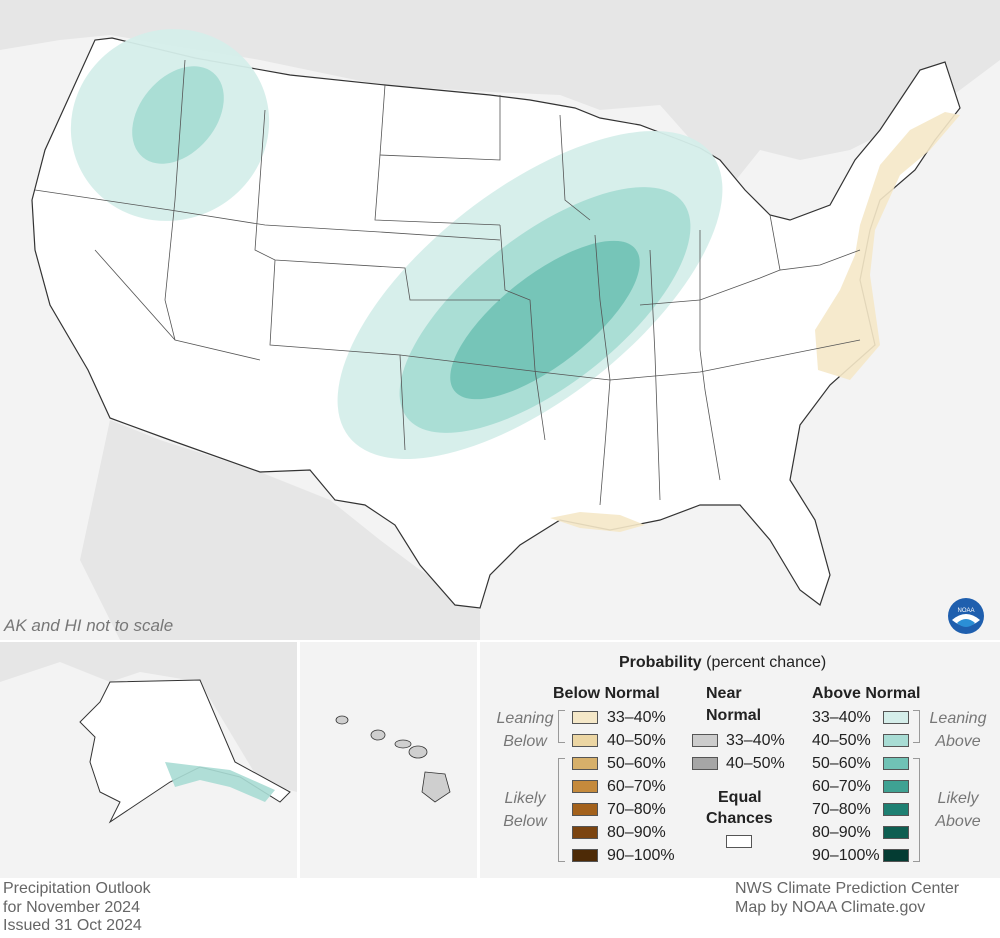 This screenshot has width=1000, height=938. Describe the element at coordinates (561, 726) in the screenshot. I see `leaning-below-bracket` at that location.